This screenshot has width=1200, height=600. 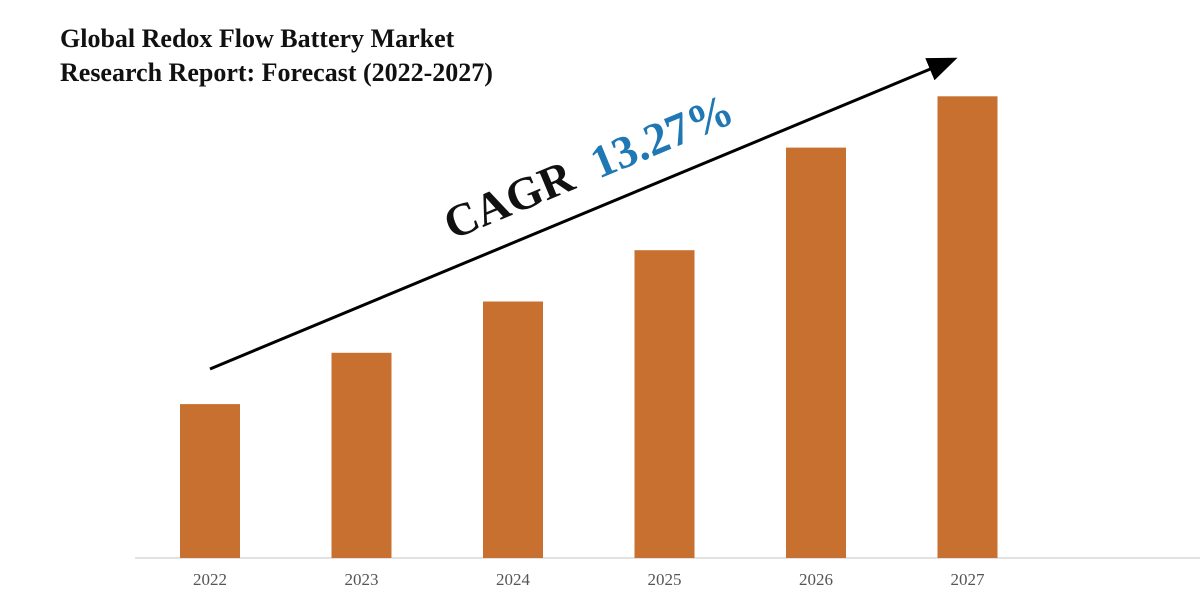 I want to click on x-tick-label-2025: 2025, so click(x=665, y=579).